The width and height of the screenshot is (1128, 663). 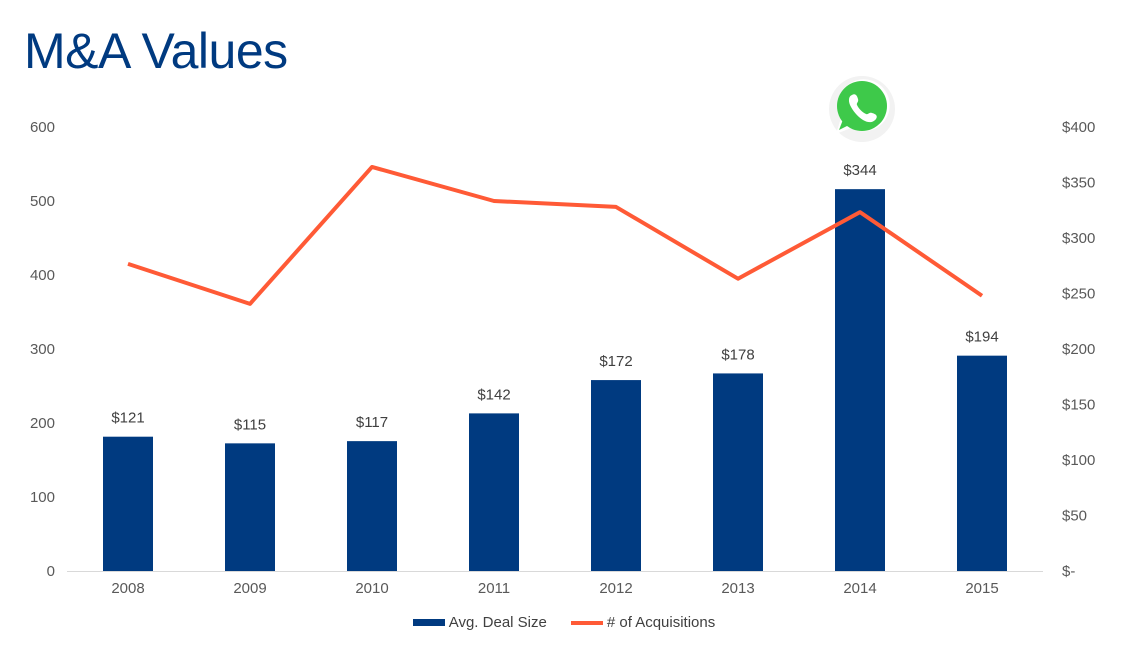 What do you see at coordinates (737, 354) in the screenshot?
I see `data-label: $178` at bounding box center [737, 354].